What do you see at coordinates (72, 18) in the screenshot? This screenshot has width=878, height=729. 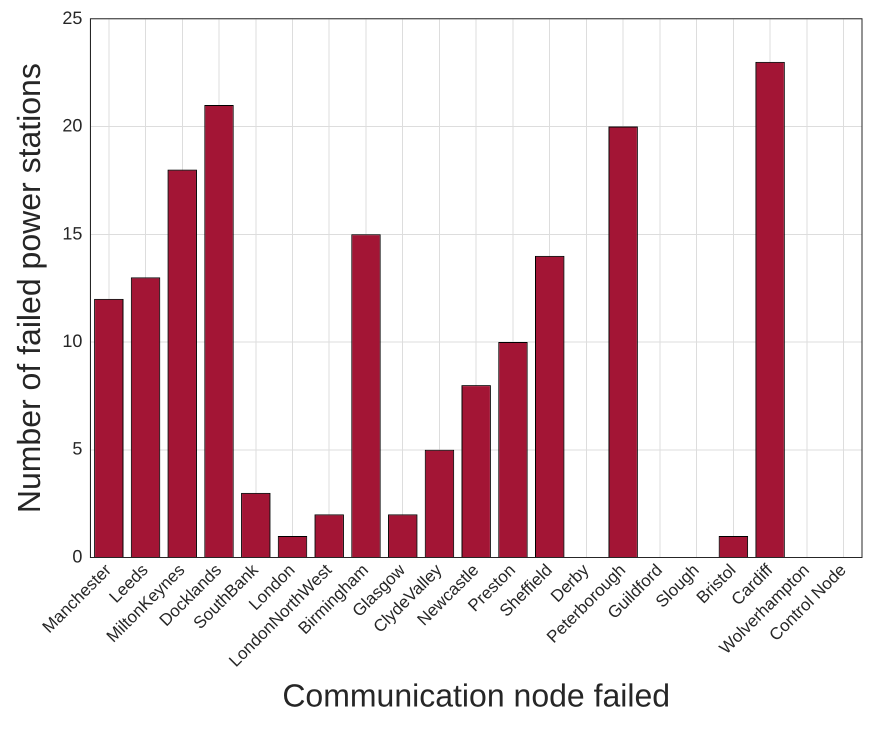 I see `y-tick-label: 25` at bounding box center [72, 18].